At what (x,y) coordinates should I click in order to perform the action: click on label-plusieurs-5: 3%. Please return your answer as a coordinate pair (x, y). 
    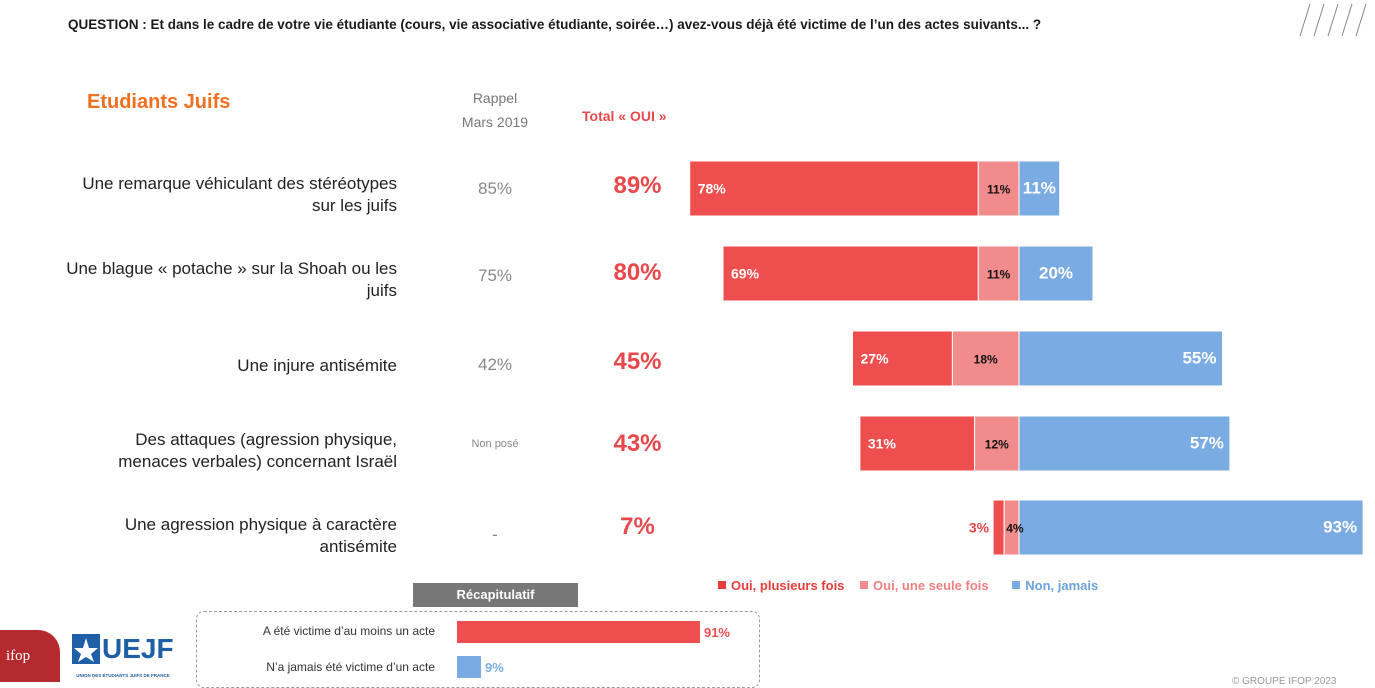
    Looking at the image, I should click on (979, 528).